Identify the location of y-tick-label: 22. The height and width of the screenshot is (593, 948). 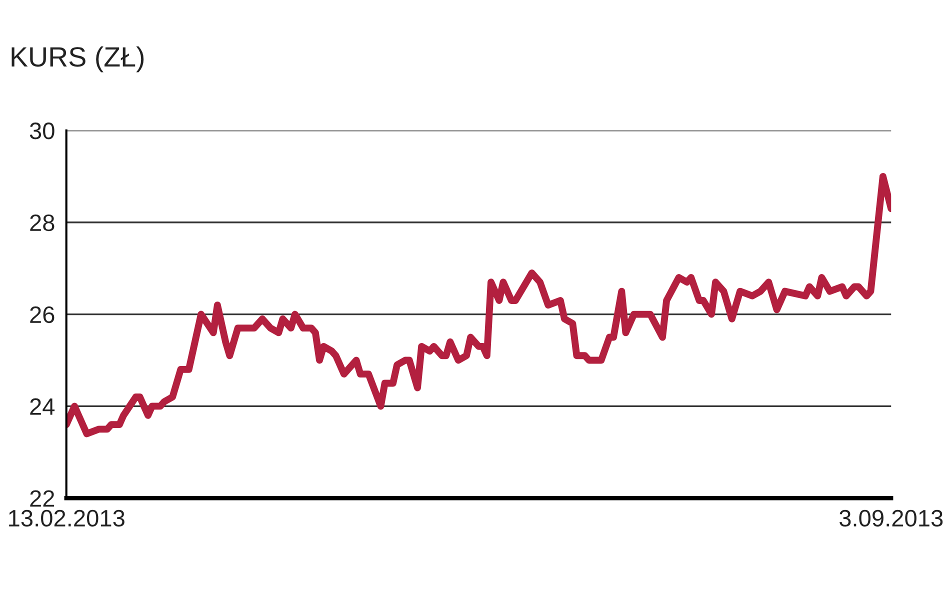
(42, 498).